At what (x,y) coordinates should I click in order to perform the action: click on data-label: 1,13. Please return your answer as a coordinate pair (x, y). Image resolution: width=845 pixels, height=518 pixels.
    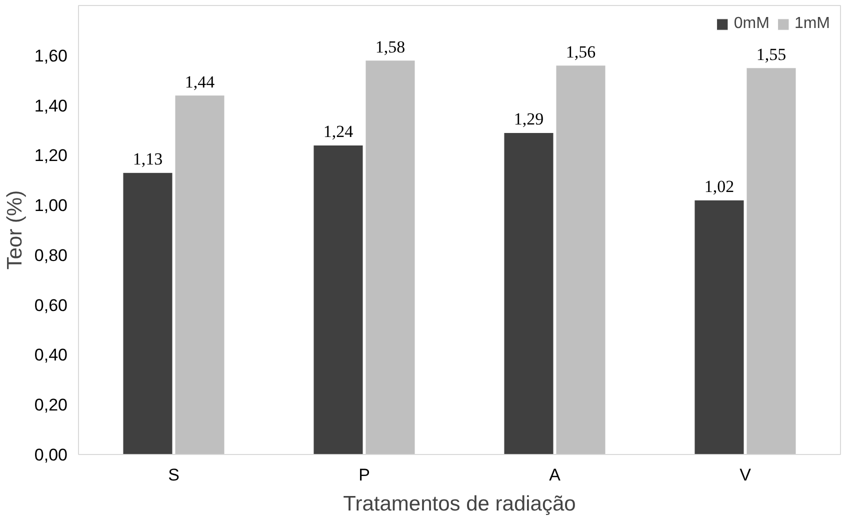
    Looking at the image, I should click on (147, 159).